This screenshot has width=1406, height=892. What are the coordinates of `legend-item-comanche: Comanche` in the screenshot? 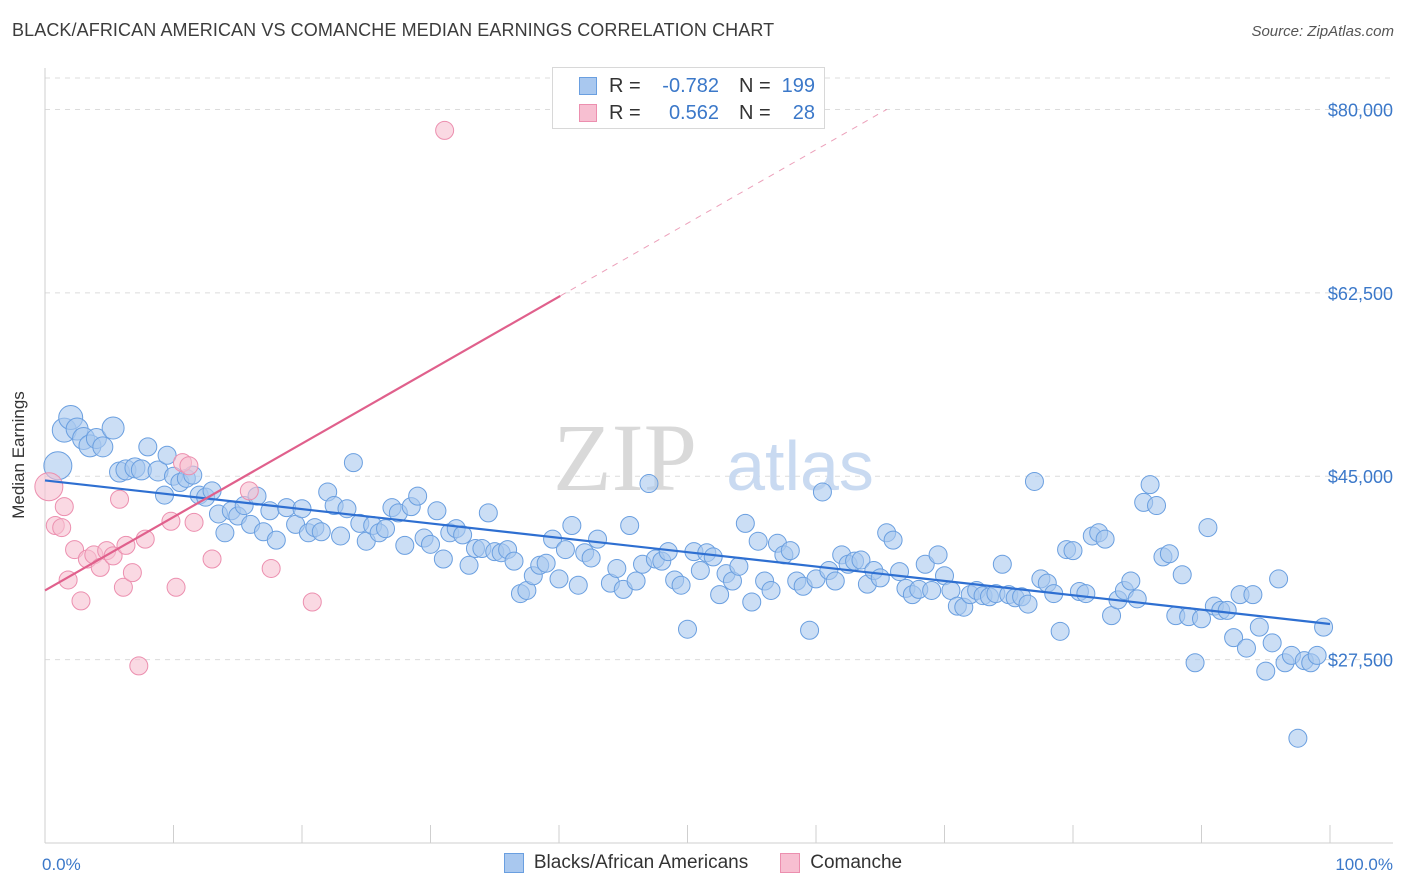 It's located at (841, 863).